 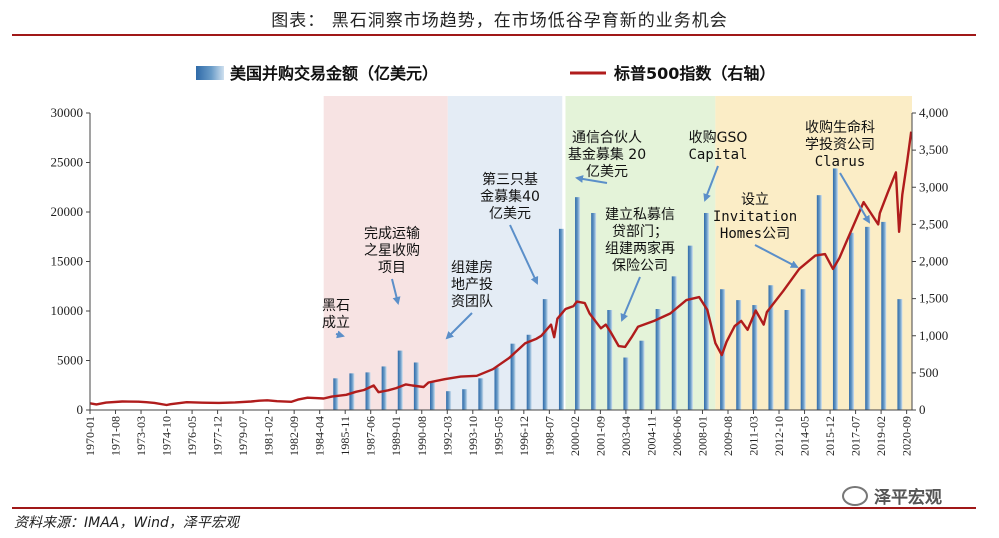 I want to click on annotation-text: 地产投, so click(x=472, y=285).